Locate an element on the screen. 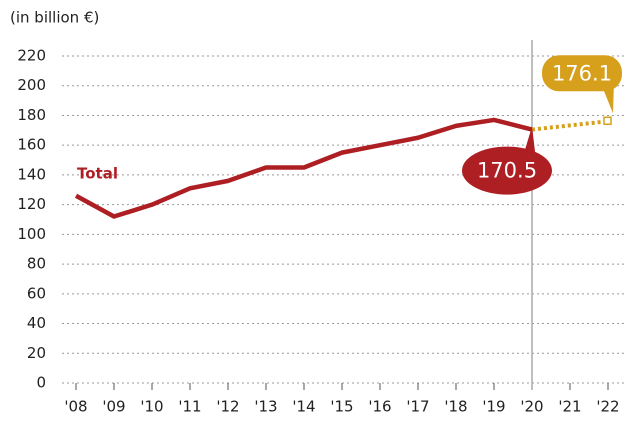 Image resolution: width=635 pixels, height=427 pixels. x-tick-label: '11 is located at coordinates (189, 407).